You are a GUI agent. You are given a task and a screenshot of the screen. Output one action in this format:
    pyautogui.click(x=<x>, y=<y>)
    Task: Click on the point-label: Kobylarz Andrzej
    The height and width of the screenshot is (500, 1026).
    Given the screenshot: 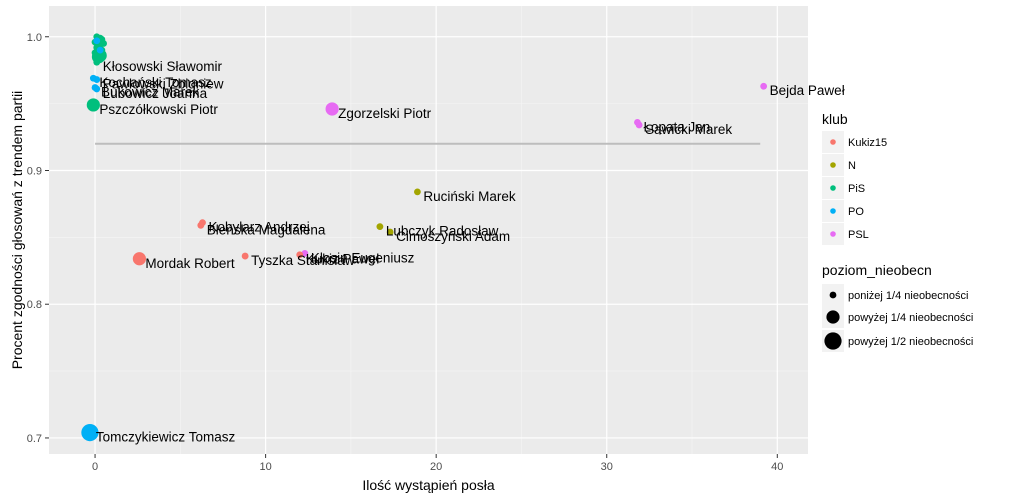 What is the action you would take?
    pyautogui.click(x=259, y=227)
    